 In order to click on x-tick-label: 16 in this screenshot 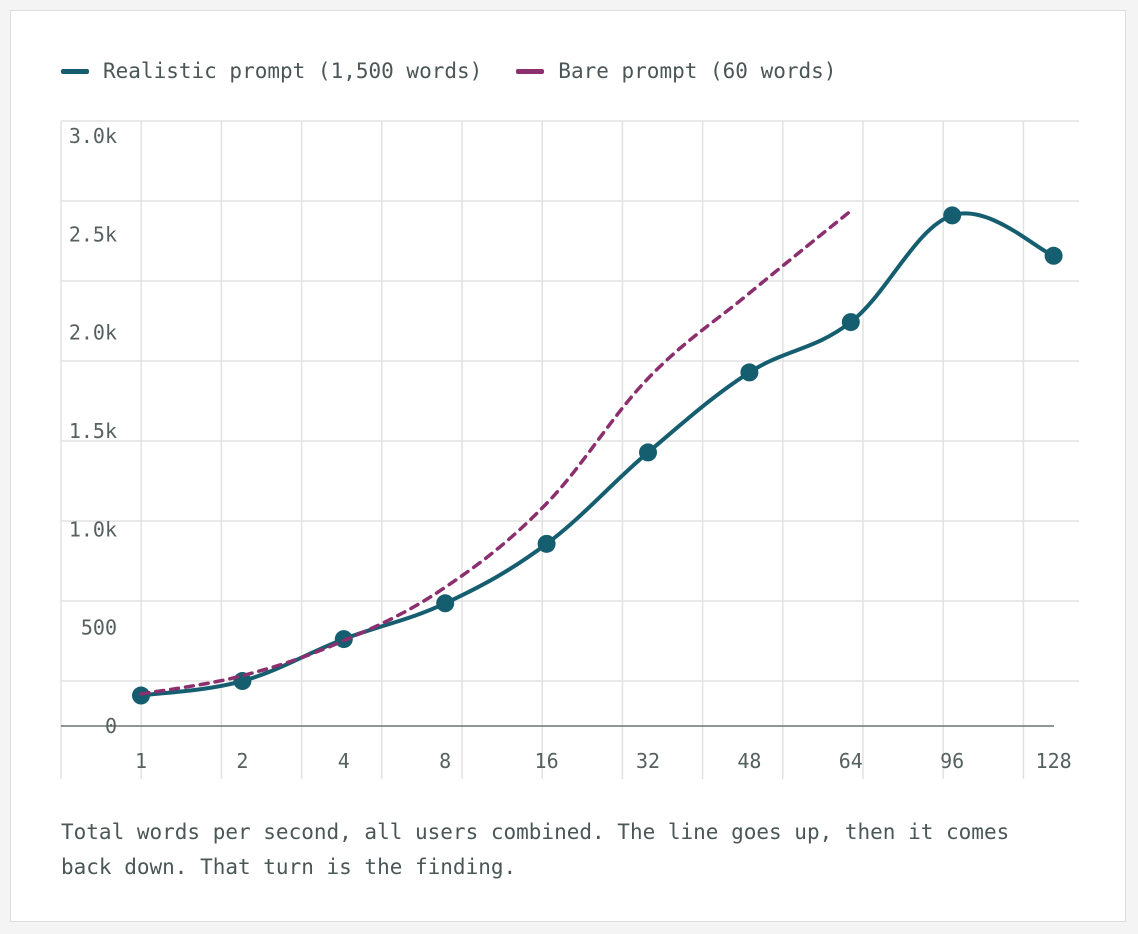, I will do `click(547, 761)`.